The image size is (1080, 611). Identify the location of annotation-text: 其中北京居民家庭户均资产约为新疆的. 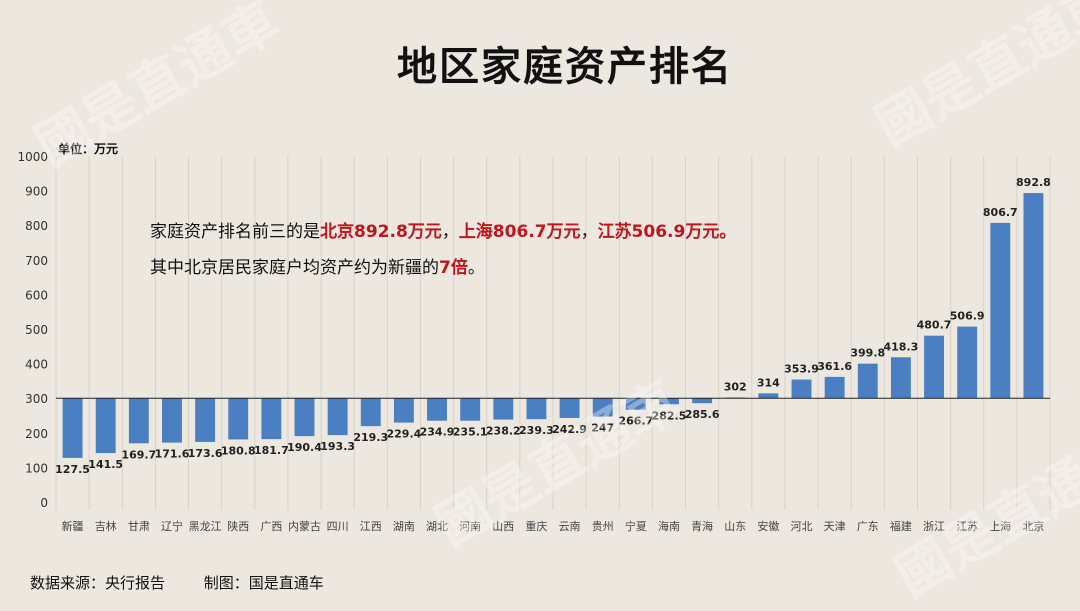
(294, 268).